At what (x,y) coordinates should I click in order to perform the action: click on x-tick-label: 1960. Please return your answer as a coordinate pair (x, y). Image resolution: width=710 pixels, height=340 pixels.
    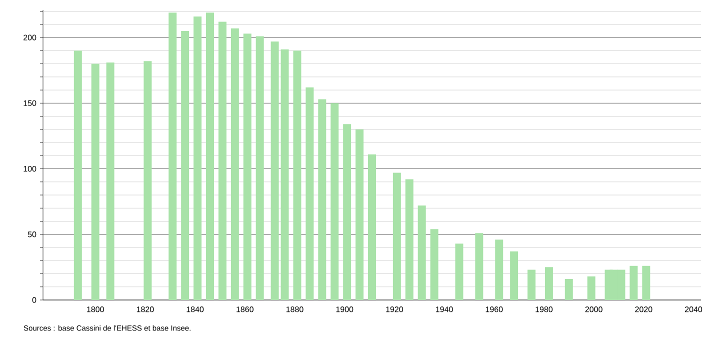
    Looking at the image, I should click on (494, 309).